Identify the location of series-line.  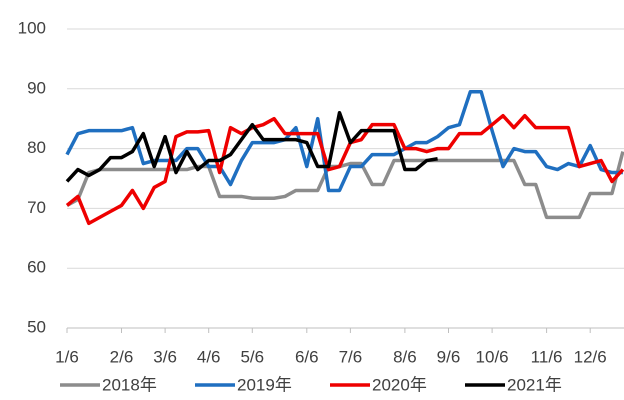
(251, 146).